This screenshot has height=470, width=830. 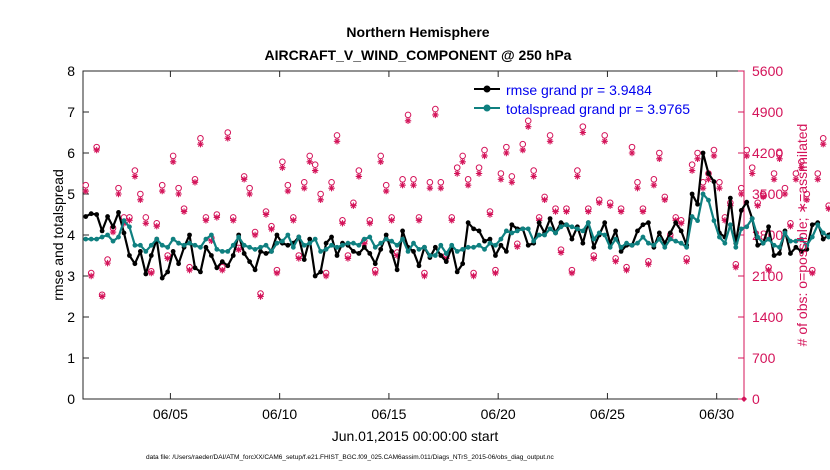 What do you see at coordinates (767, 112) in the screenshot?
I see `y2-tick-label: 4900` at bounding box center [767, 112].